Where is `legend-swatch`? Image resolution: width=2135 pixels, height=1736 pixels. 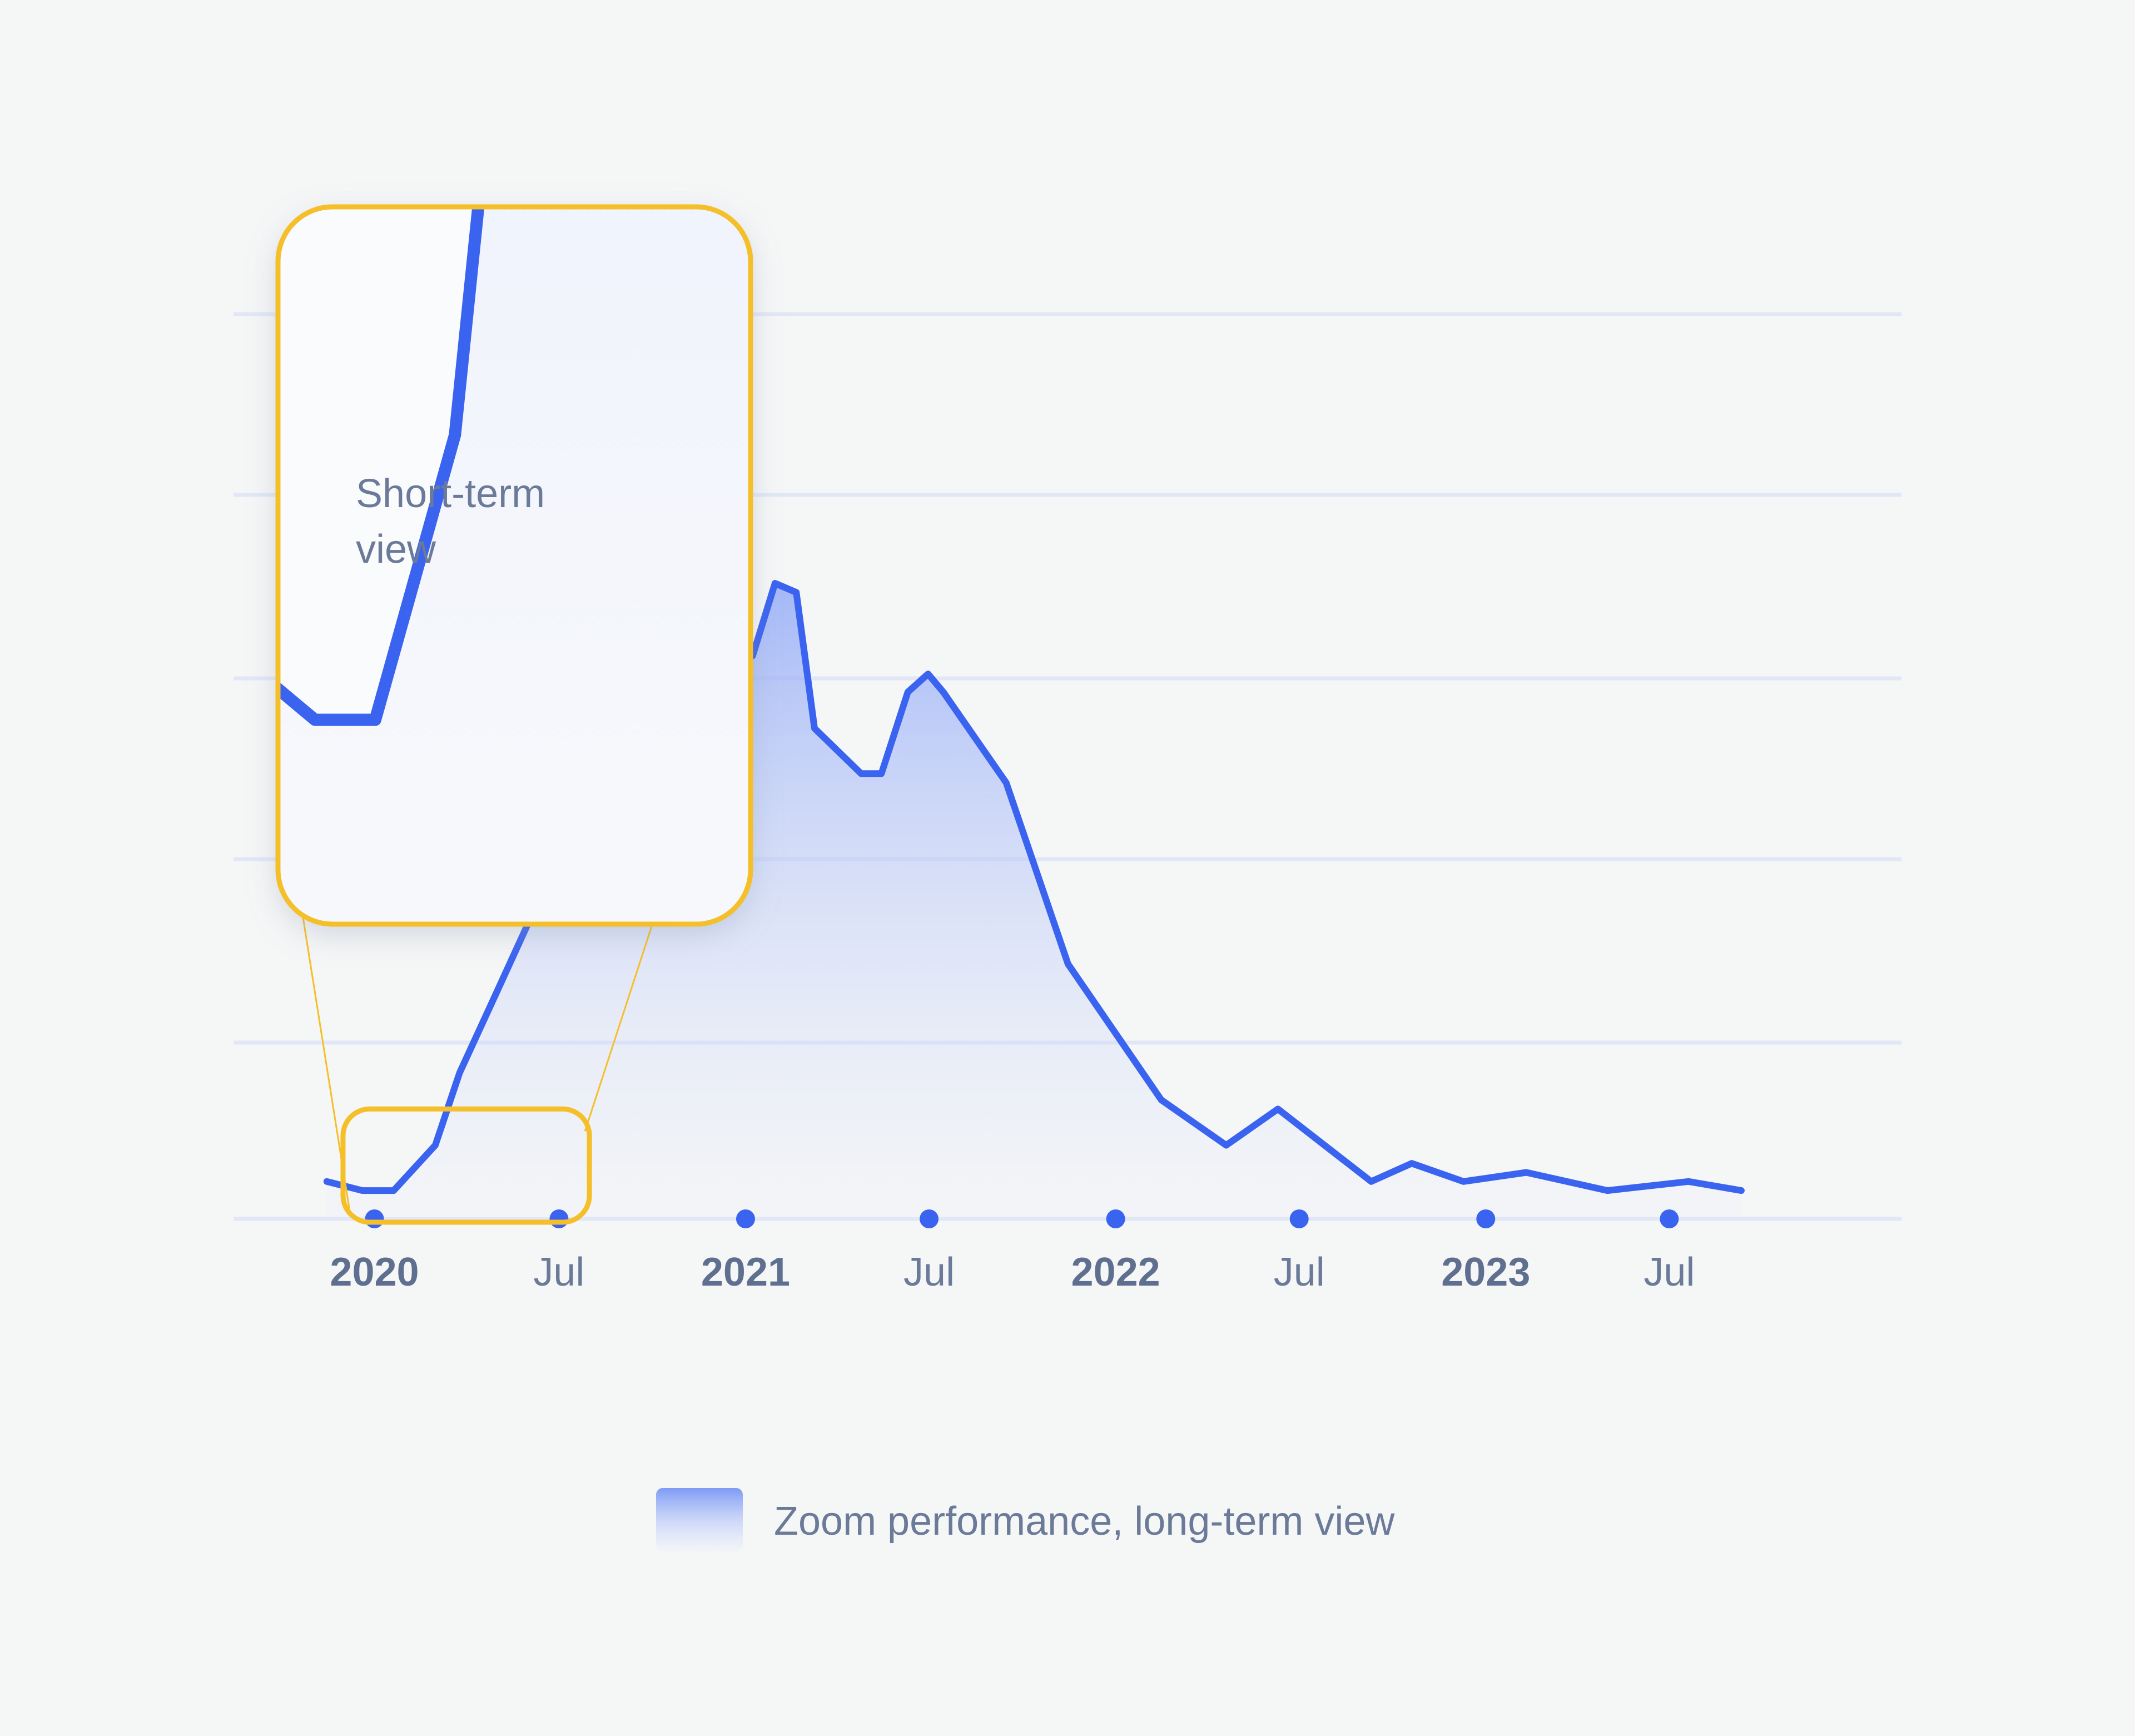 legend-swatch is located at coordinates (699, 1519).